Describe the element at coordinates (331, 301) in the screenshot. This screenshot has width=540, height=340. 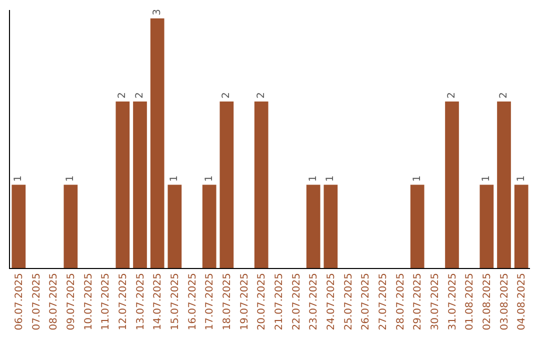
I see `x-tick-label: 24.07.2025` at that location.